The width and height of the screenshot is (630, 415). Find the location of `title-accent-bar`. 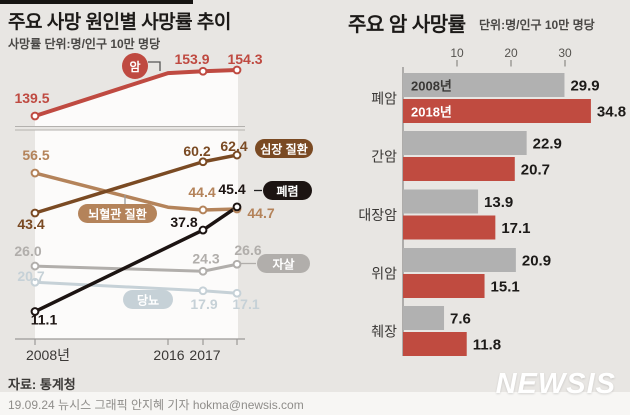

title-accent-bar is located at coordinates (96, 2).